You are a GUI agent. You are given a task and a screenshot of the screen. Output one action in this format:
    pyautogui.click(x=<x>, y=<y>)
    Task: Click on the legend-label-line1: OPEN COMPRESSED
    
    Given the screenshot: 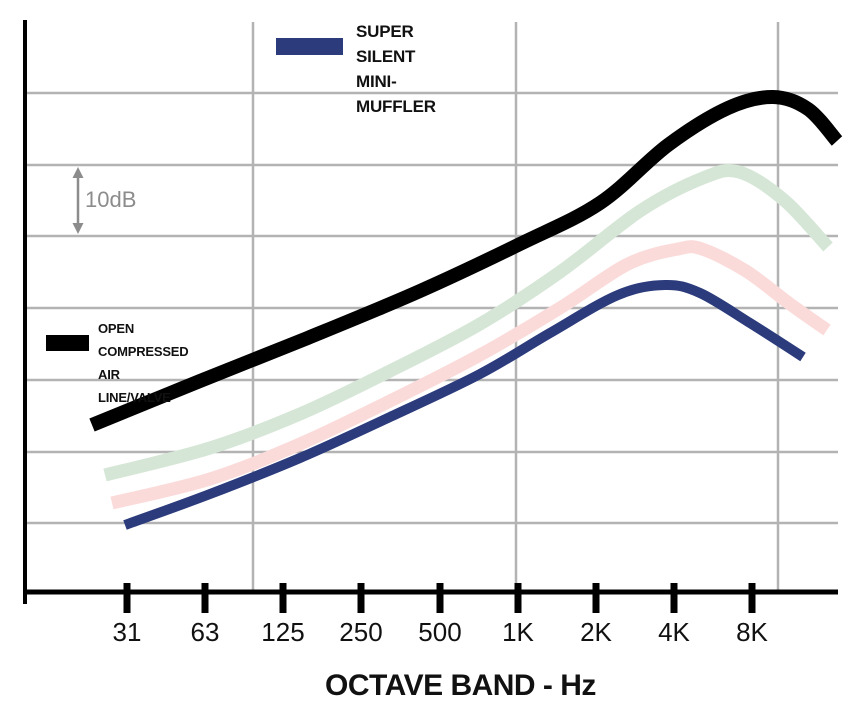 What is the action you would take?
    pyautogui.click(x=143, y=340)
    